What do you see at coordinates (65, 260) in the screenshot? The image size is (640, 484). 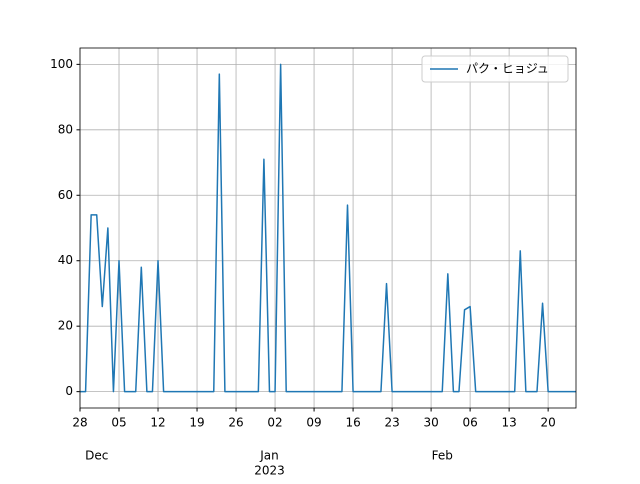 I see `y-tick-label: 40` at bounding box center [65, 260].